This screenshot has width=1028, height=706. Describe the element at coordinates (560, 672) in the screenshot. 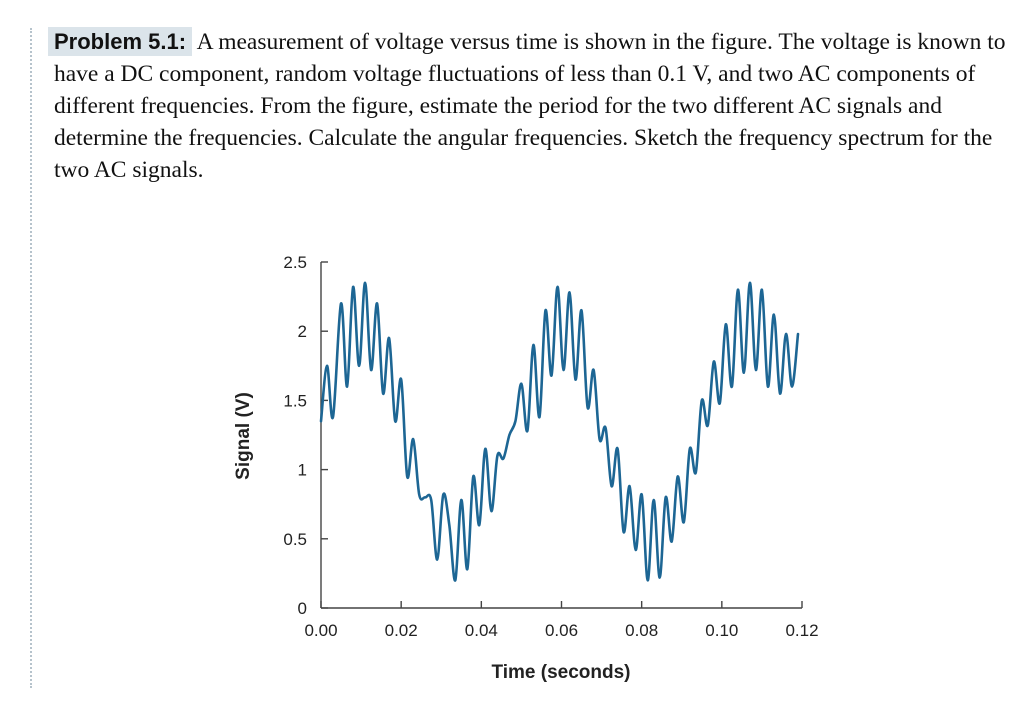

I see `x-axis-label: Time (seconds)` at that location.